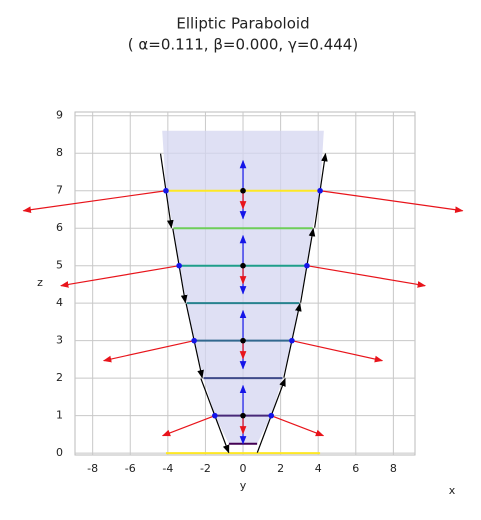 The height and width of the screenshot is (520, 481). I want to click on x-tick-label: 6, so click(355, 468).